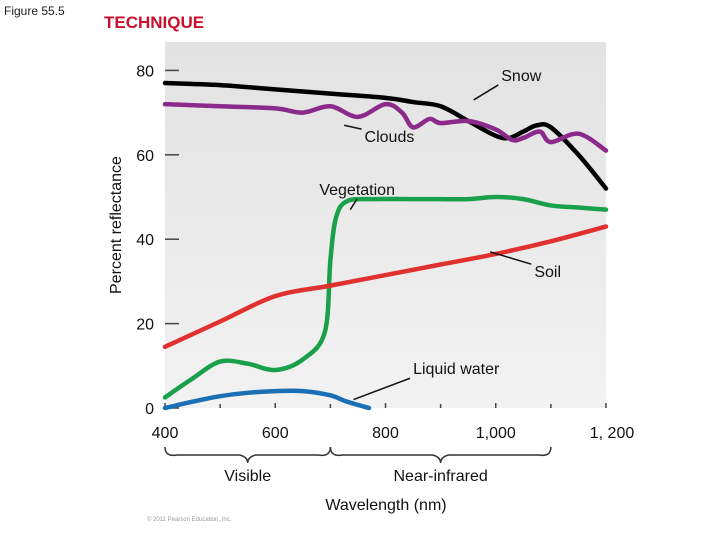 This screenshot has width=720, height=540. What do you see at coordinates (145, 156) in the screenshot?
I see `y-tick-label: 60` at bounding box center [145, 156].